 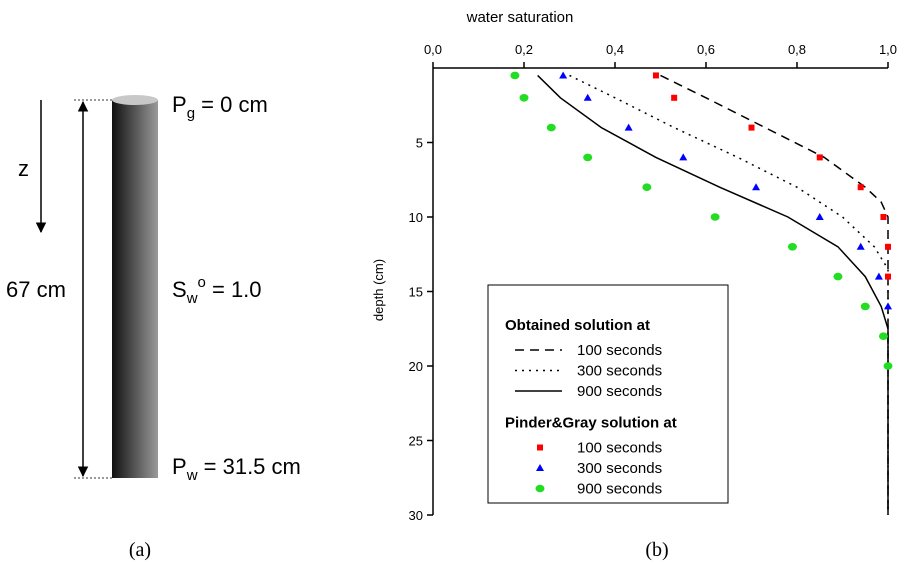 What do you see at coordinates (234, 289) in the screenshot?
I see `label-text: = 1.0` at bounding box center [234, 289].